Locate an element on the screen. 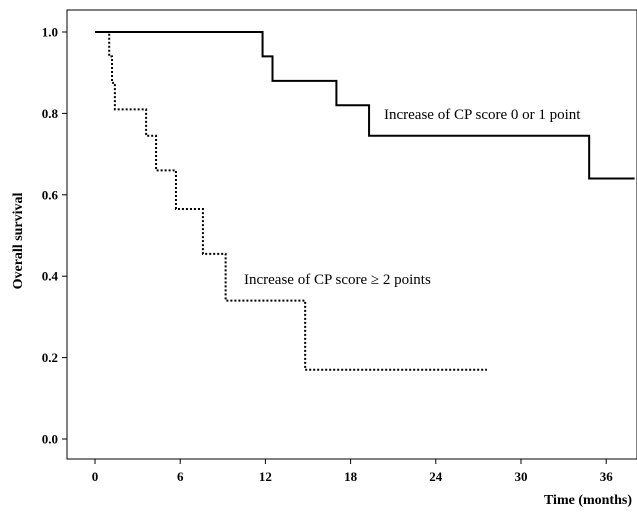  y-tick-label: 1.0 is located at coordinates (50, 32).